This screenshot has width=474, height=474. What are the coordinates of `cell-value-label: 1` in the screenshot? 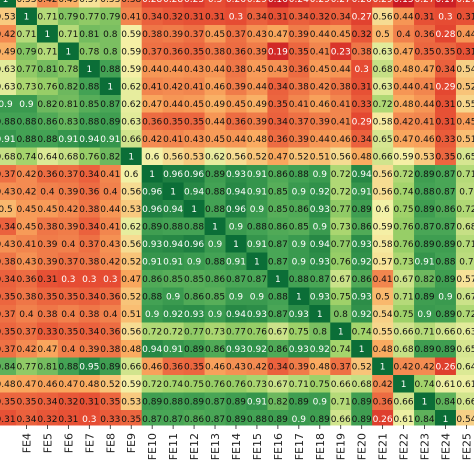 It's located at (27, 18).